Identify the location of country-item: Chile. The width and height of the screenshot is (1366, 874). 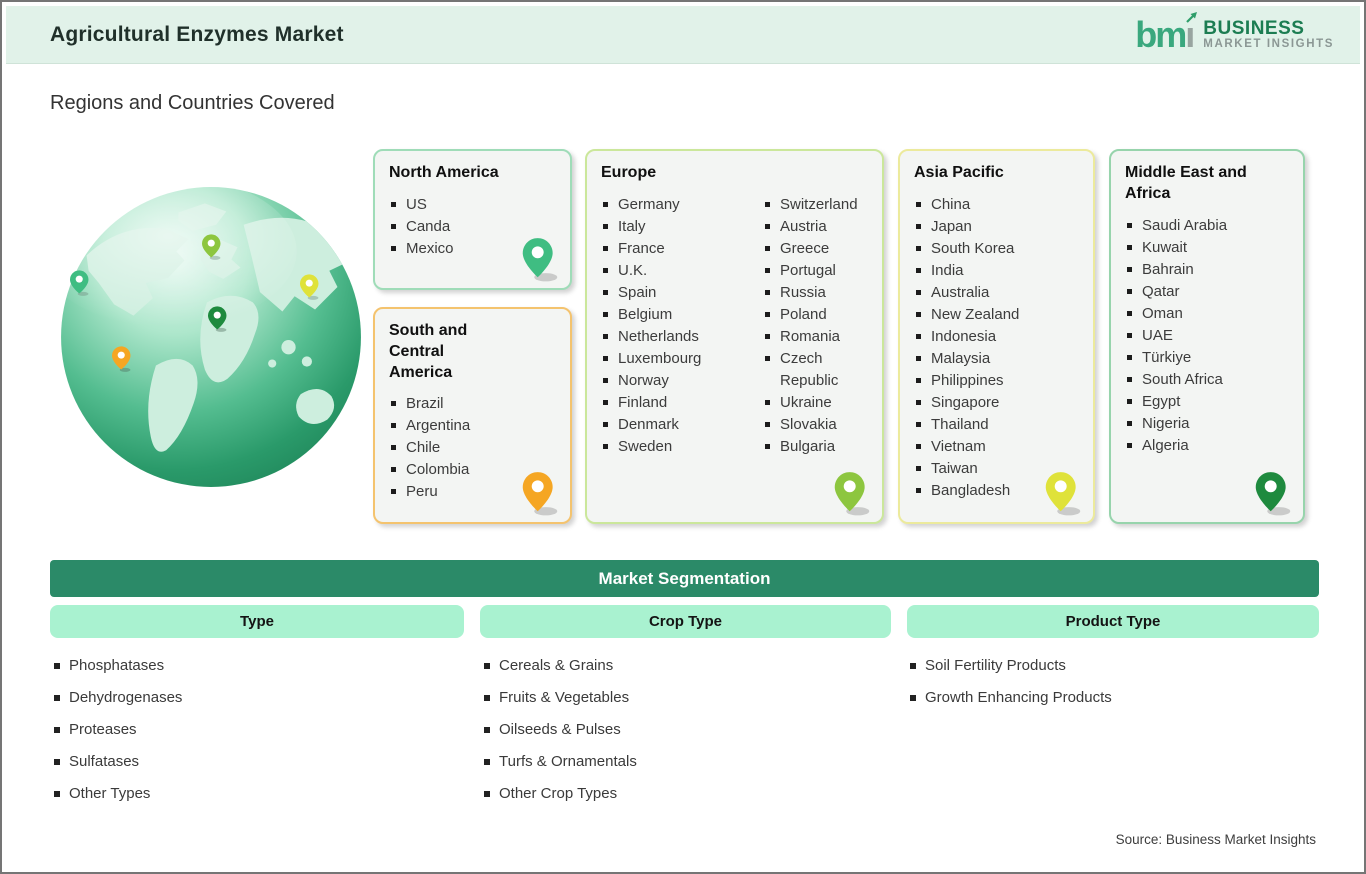
(472, 448).